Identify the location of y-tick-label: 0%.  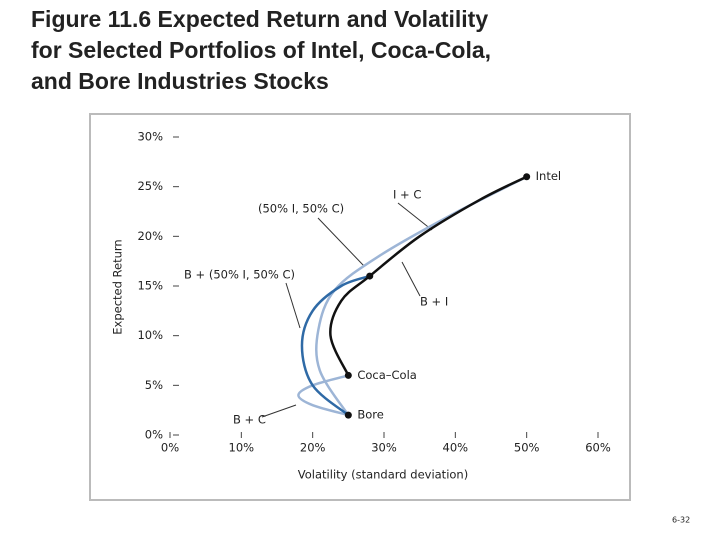
(154, 435).